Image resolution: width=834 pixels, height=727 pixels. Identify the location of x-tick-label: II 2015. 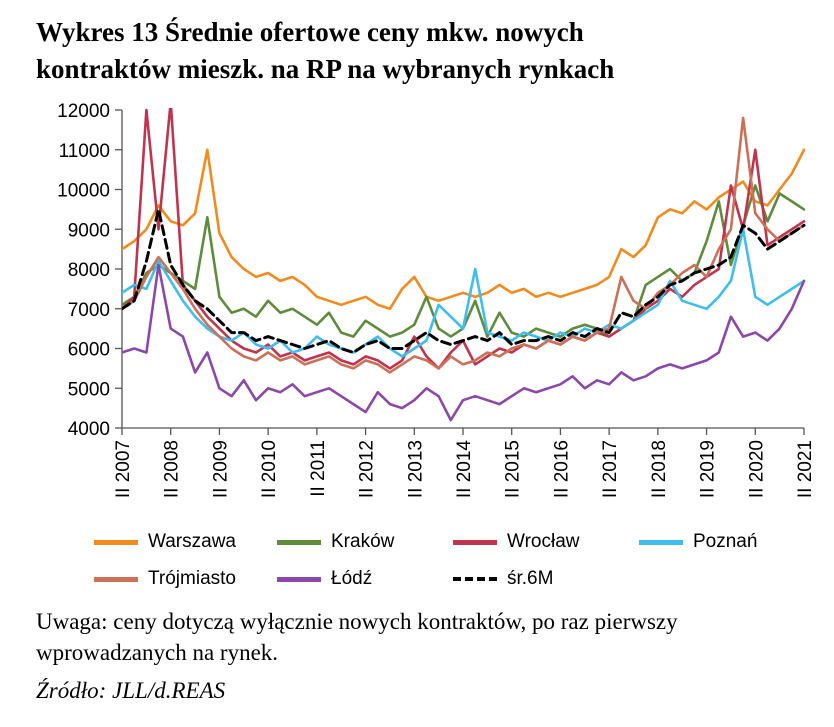
(513, 469).